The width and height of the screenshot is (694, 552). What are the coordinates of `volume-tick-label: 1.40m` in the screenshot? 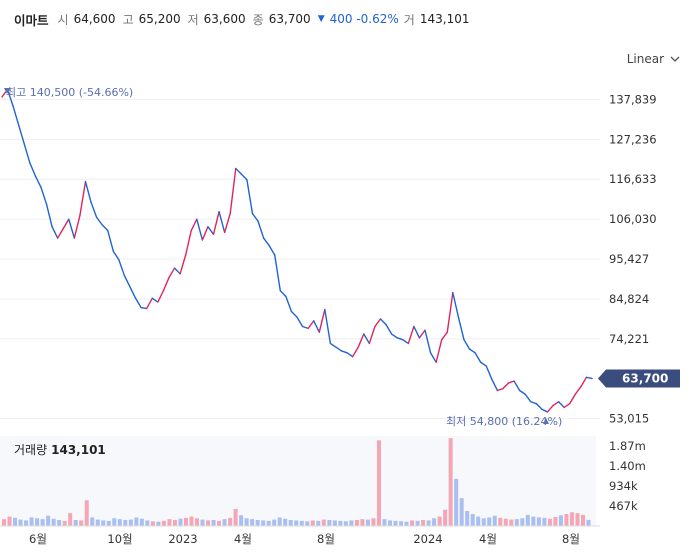 It's located at (627, 466).